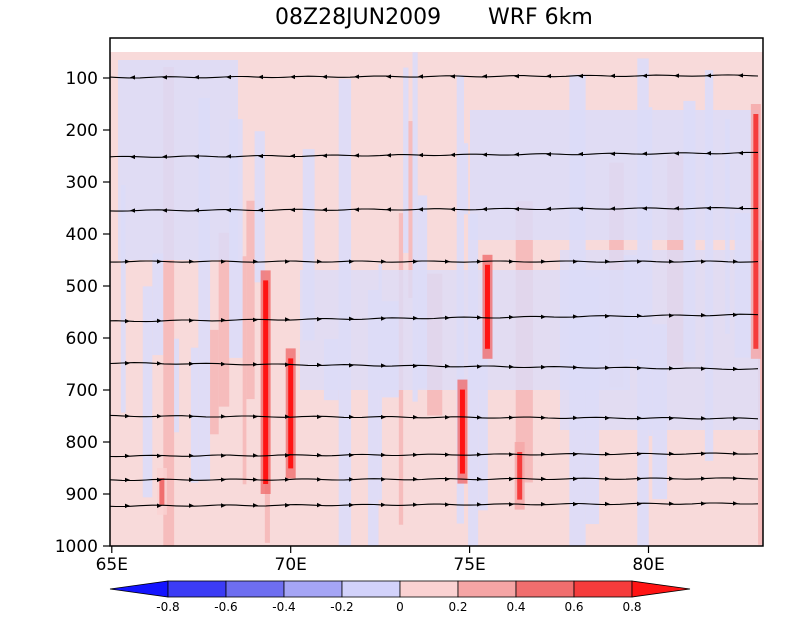 This screenshot has width=800, height=618. What do you see at coordinates (380, 560) in the screenshot?
I see `x-axis: 65E 70E 75E 80E` at bounding box center [380, 560].